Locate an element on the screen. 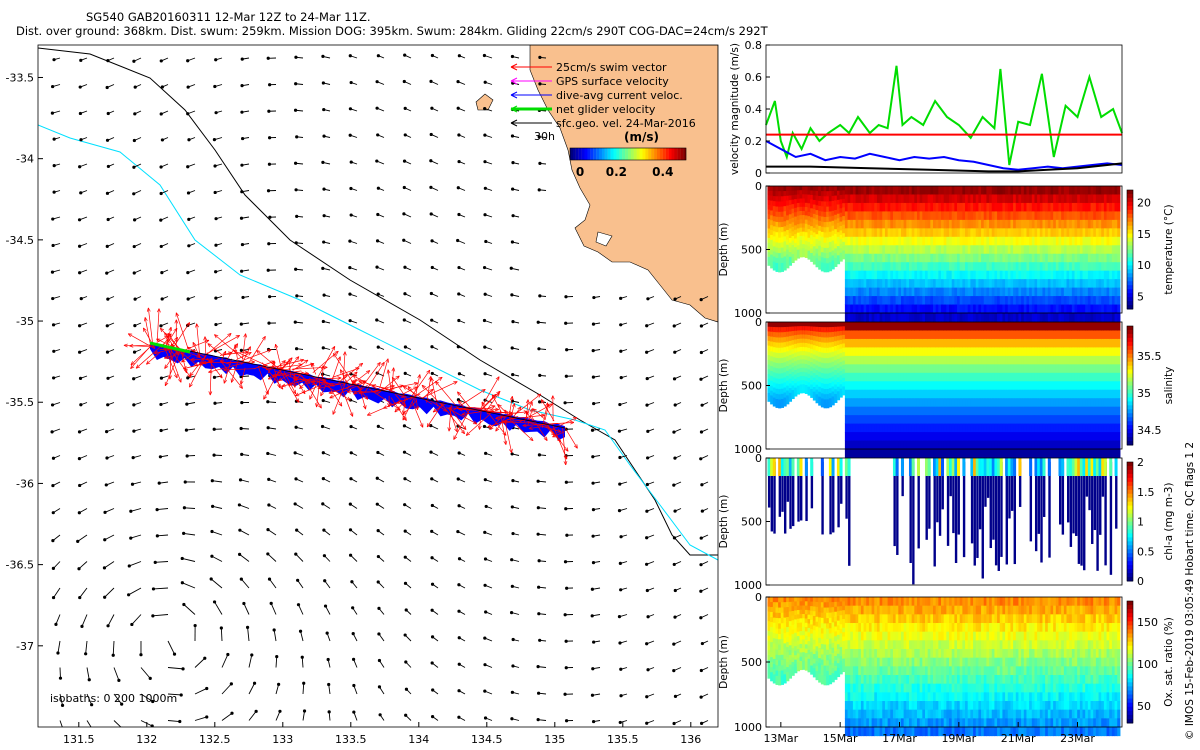  colorbar-swatch is located at coordinates (612, 154).